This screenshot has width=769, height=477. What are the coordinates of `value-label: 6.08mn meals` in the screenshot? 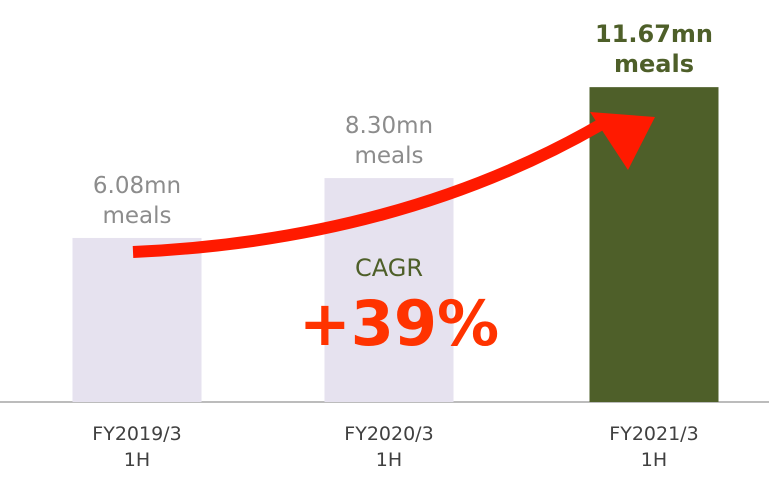 It's located at (137, 201).